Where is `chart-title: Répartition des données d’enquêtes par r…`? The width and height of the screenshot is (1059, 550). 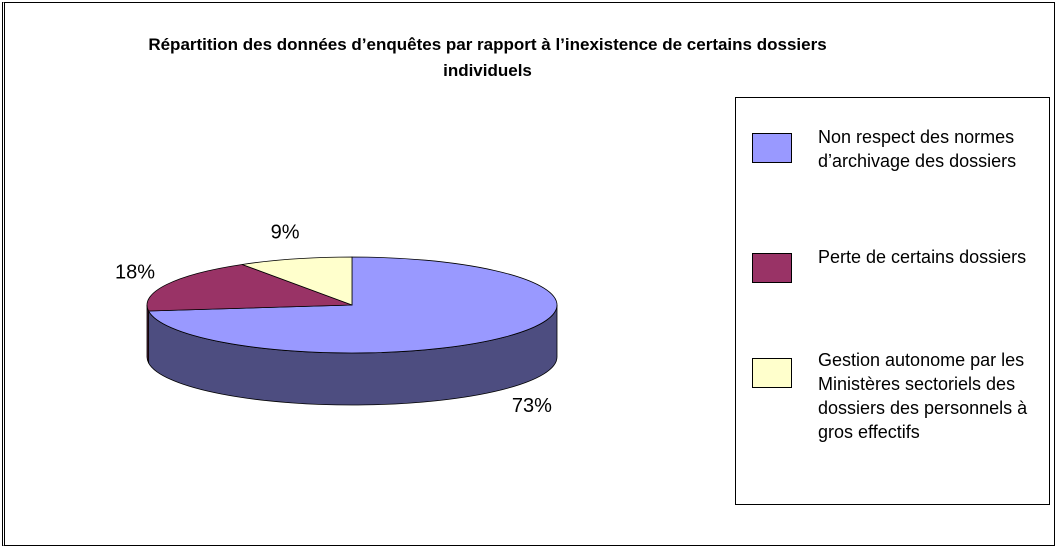
chart-title: Répartition des données d’enquêtes par r… is located at coordinates (487, 57).